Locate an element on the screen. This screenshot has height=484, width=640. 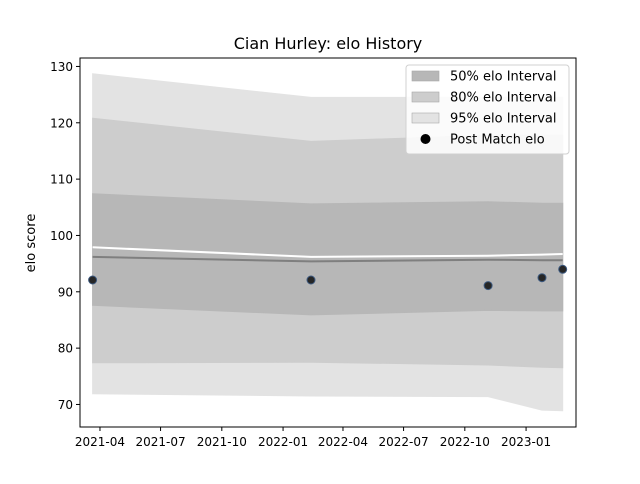
chart-title: Cian Hurley: elo History is located at coordinates (328, 43).